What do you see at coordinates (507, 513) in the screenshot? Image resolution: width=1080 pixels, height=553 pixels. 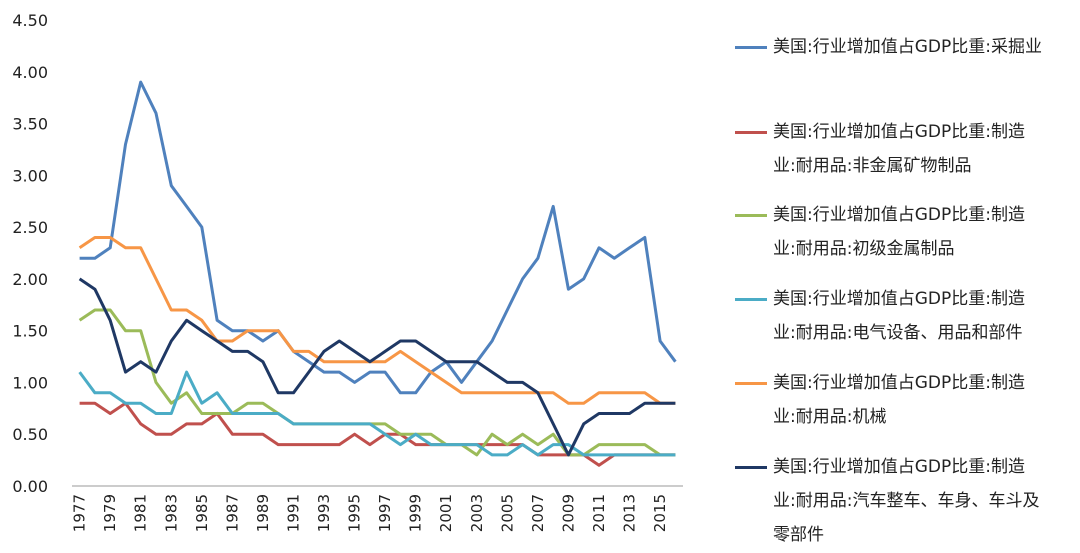 I see `x-tick-label: 2005` at bounding box center [507, 513].